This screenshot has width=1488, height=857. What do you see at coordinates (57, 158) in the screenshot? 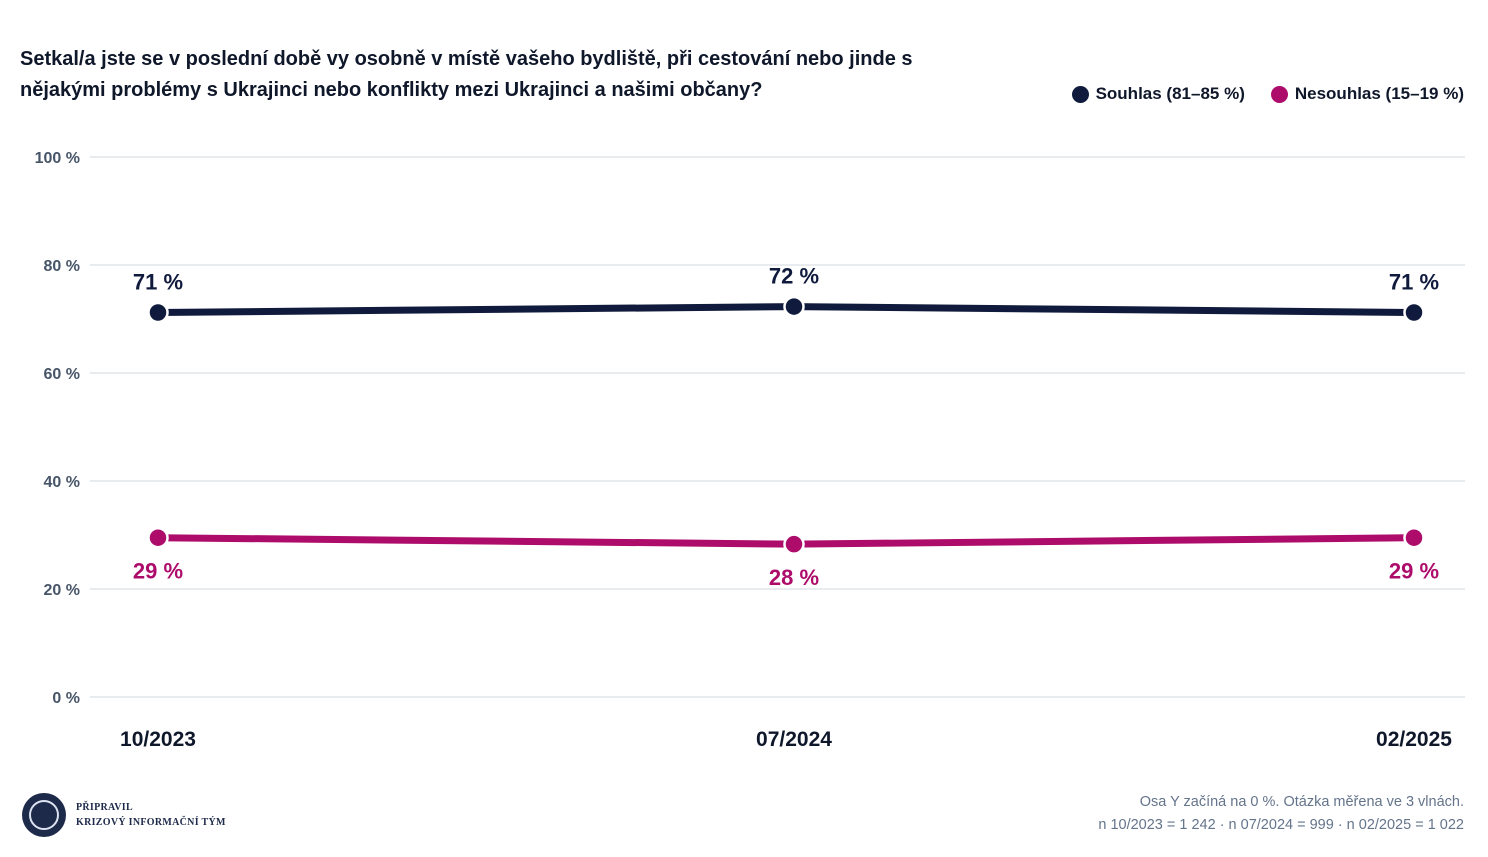
I see `y-tick-label: 100 %` at bounding box center [57, 158].